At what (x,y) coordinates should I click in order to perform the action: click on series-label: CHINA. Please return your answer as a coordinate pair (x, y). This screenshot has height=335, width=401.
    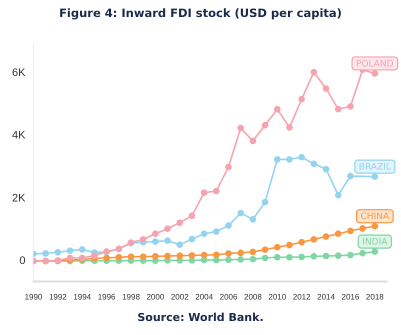
    Looking at the image, I should click on (375, 217).